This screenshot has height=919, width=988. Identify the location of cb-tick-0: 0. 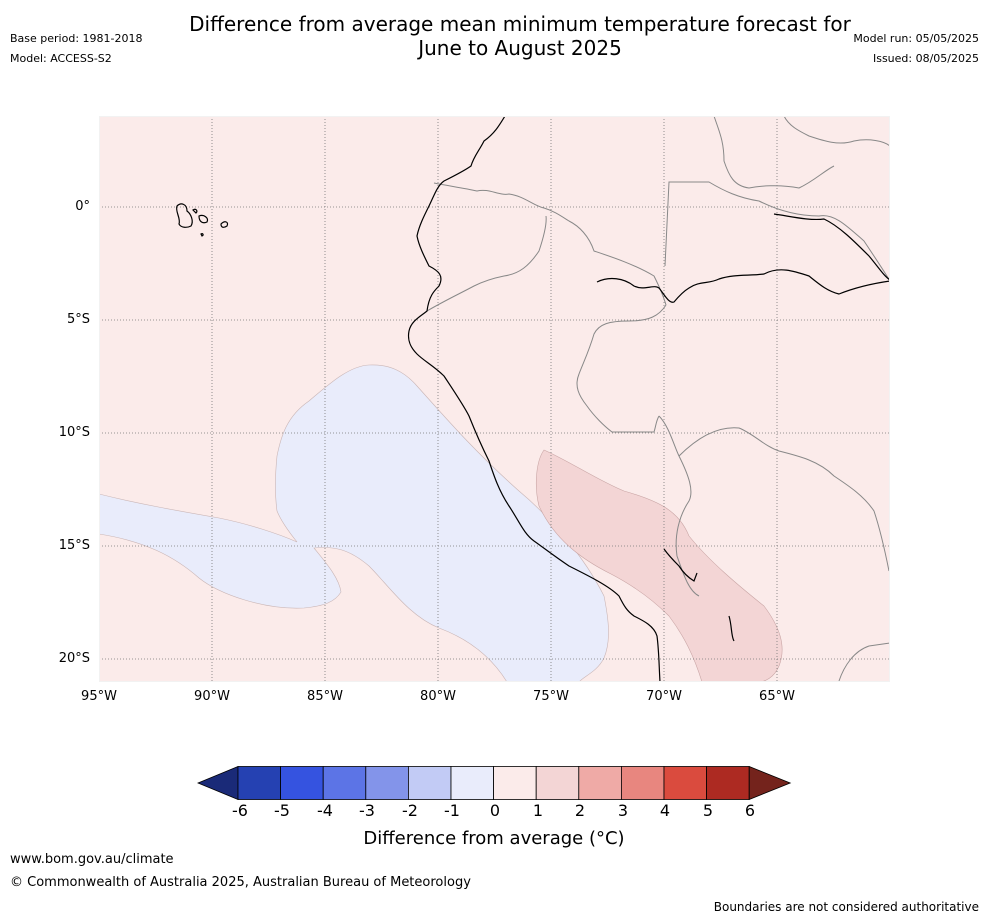
(495, 810).